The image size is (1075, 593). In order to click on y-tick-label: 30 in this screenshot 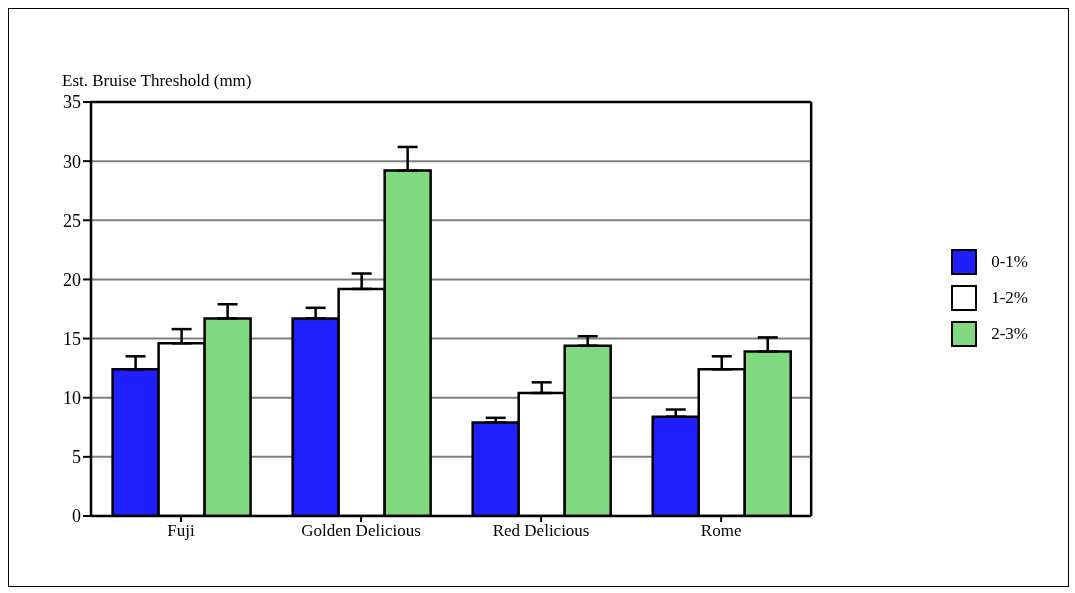, I will do `click(72, 161)`.